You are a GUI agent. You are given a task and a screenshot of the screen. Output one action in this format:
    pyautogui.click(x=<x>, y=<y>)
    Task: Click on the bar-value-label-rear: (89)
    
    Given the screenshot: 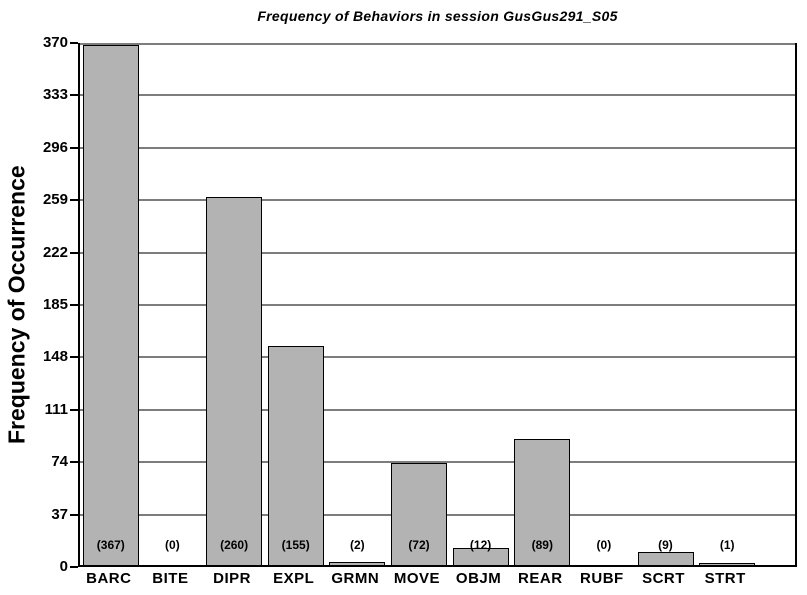 What is the action you would take?
    pyautogui.click(x=542, y=545)
    